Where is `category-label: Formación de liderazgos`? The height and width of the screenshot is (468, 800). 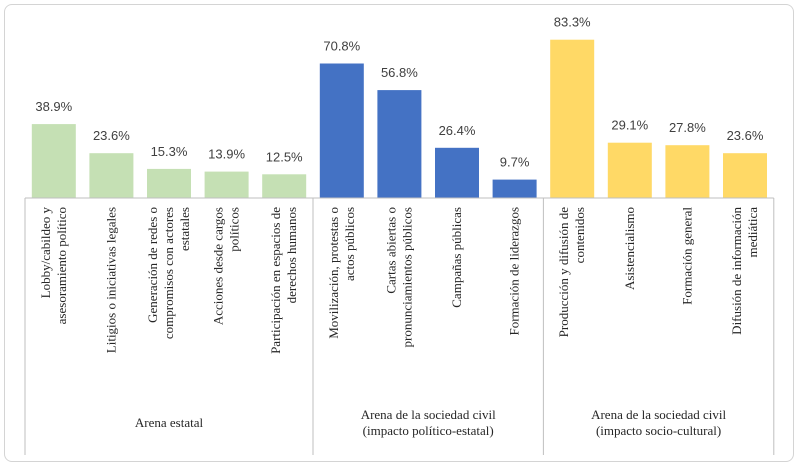 category-label: Formación de liderazgos is located at coordinates (514, 271).